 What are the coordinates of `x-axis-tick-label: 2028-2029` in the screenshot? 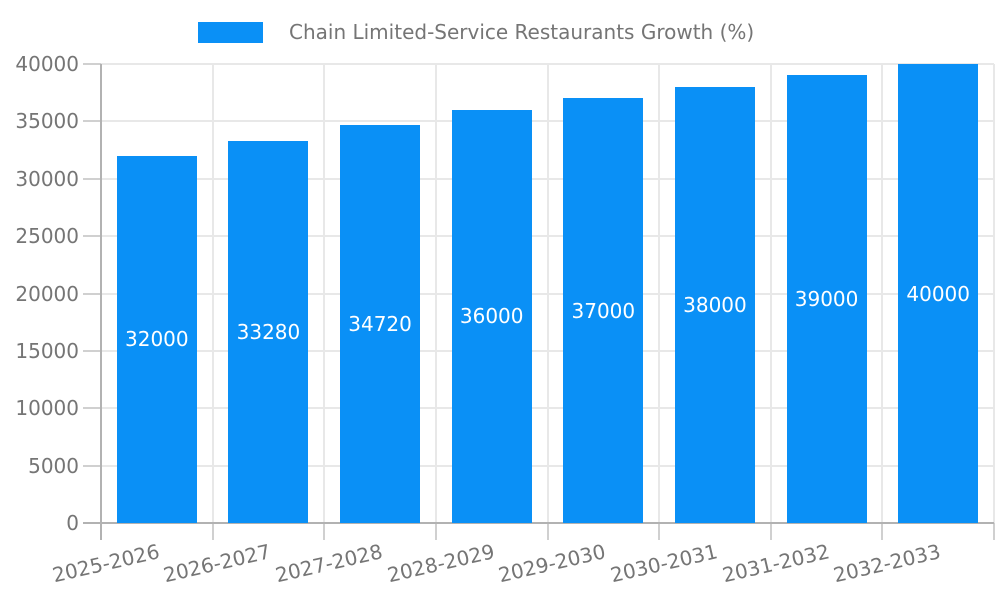 It's located at (440, 563).